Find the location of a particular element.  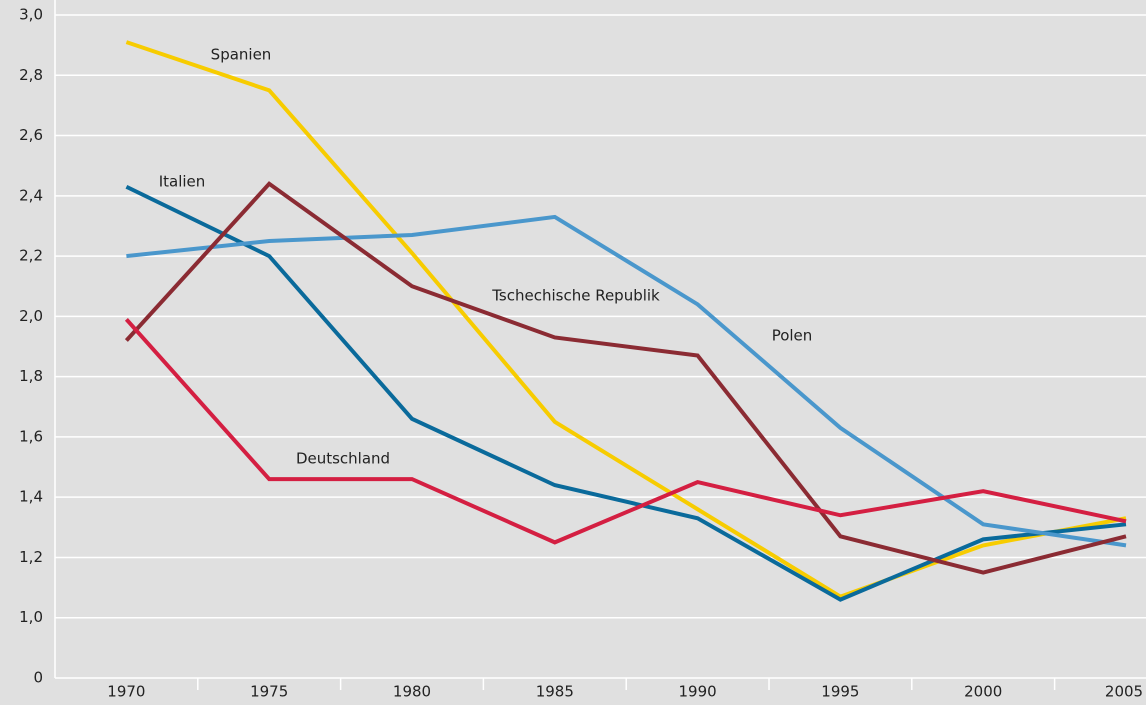

y-tick-label: 2,8 is located at coordinates (31, 75).